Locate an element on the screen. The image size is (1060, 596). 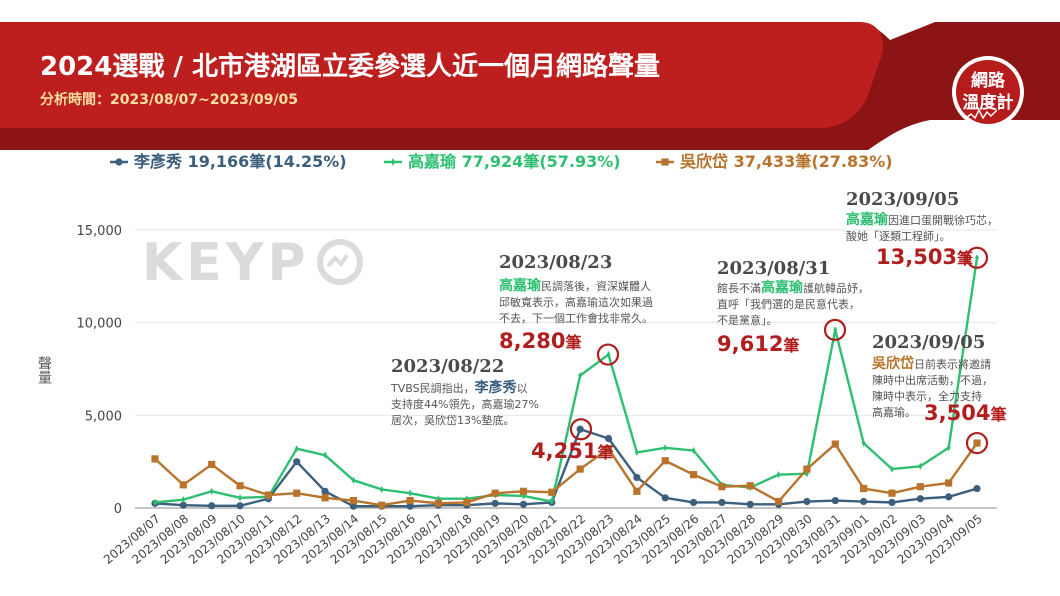
annotation-line: 館長不滿高嘉瑜護航韓品妤， is located at coordinates (793, 287).